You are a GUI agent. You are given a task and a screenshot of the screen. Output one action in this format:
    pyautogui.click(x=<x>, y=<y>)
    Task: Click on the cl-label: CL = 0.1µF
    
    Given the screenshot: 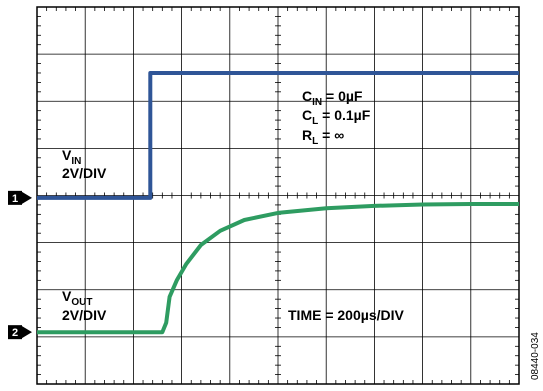 What is the action you would take?
    pyautogui.click(x=336, y=117)
    